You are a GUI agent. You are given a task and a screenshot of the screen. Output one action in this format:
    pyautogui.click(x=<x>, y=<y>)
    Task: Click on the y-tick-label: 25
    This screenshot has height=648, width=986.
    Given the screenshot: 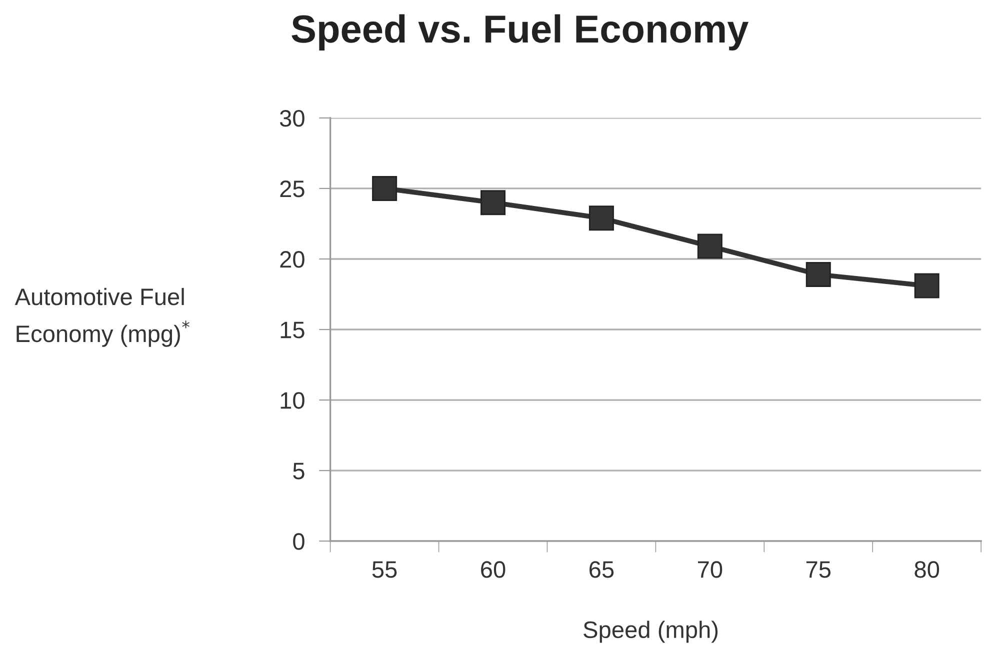 What is the action you would take?
    pyautogui.click(x=292, y=189)
    